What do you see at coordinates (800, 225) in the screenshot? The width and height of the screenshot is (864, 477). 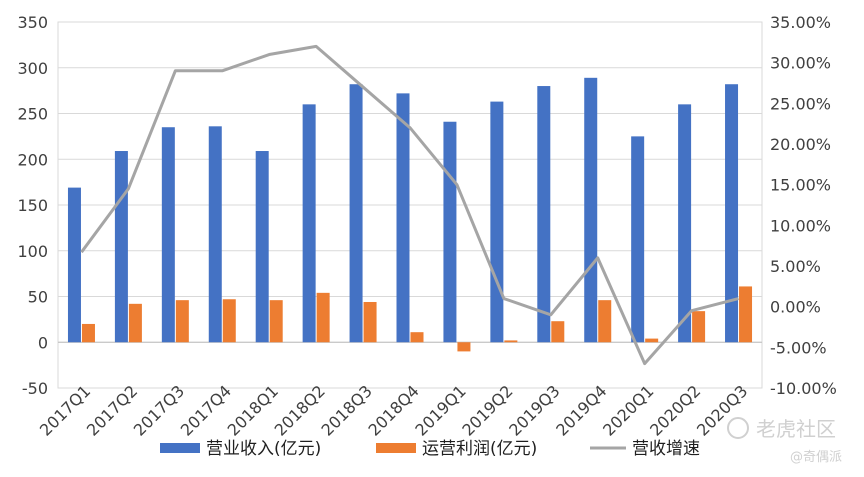 I see `right-tick-label: 10.00%` at bounding box center [800, 225].